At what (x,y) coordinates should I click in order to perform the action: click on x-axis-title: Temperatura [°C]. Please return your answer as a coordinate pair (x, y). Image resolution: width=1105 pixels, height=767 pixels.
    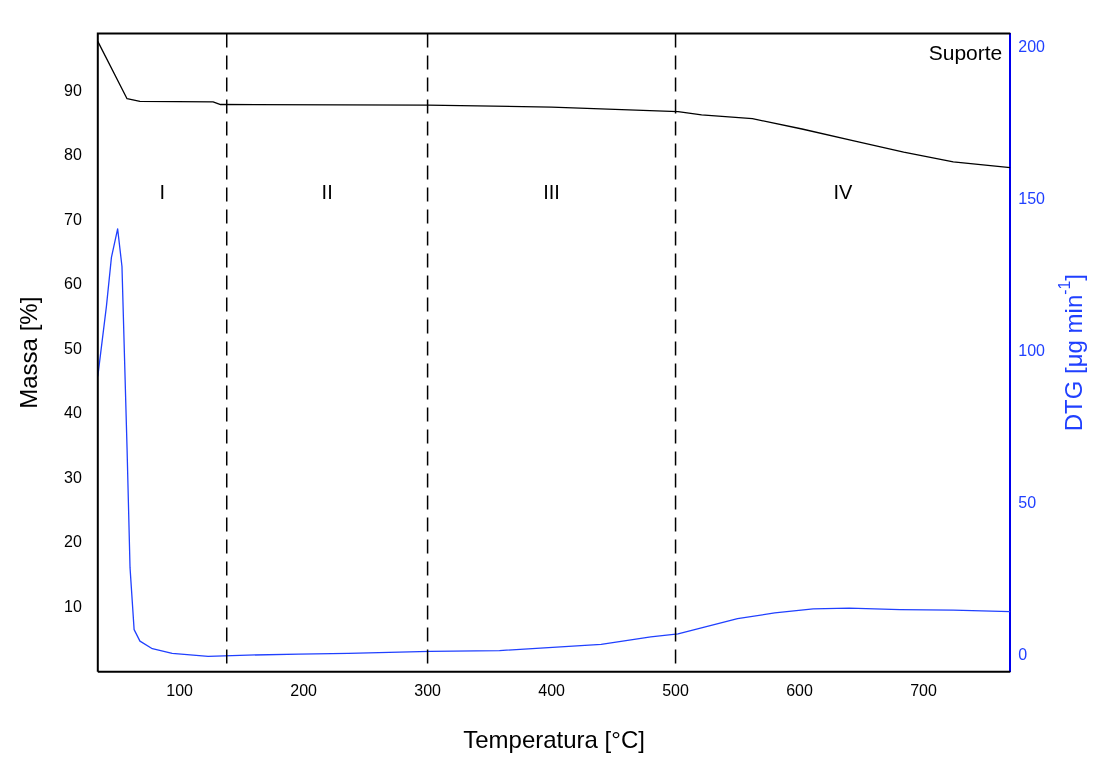
    Looking at the image, I should click on (554, 739).